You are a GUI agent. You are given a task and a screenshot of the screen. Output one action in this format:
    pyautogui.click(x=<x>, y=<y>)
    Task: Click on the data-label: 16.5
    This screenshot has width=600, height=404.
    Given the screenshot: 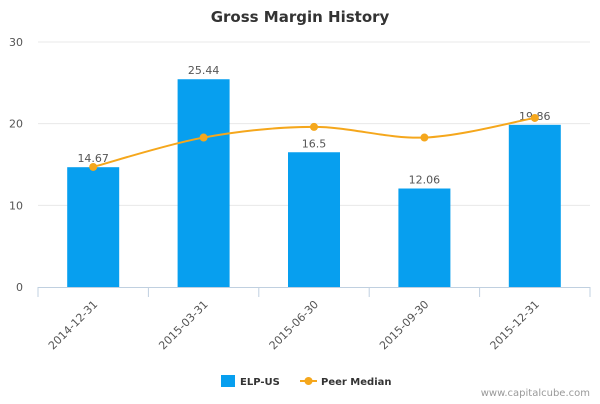 What is the action you would take?
    pyautogui.click(x=314, y=143)
    